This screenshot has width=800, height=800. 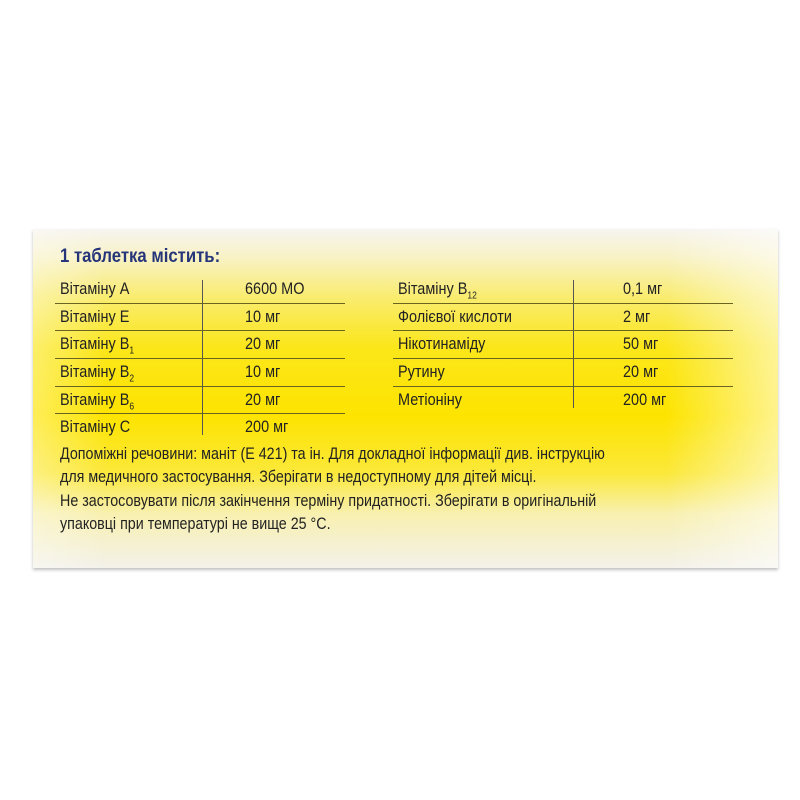 I want to click on ingredient-name: Вітаміну B2, so click(x=97, y=373).